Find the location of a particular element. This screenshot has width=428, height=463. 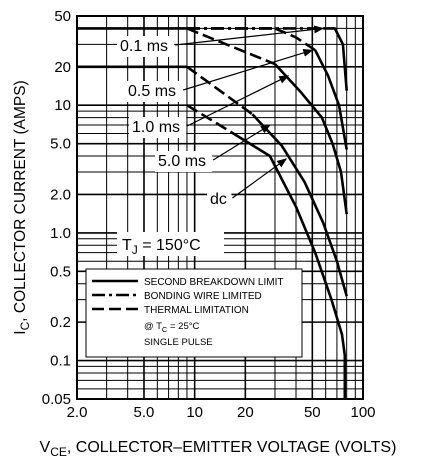

y-tick-label: 50 is located at coordinates (62, 16).